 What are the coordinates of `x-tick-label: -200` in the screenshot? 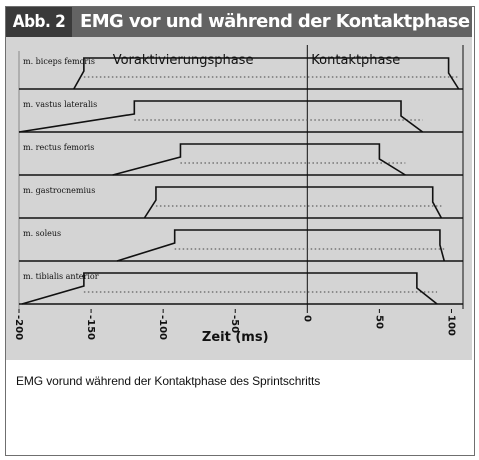 It's located at (18, 327).